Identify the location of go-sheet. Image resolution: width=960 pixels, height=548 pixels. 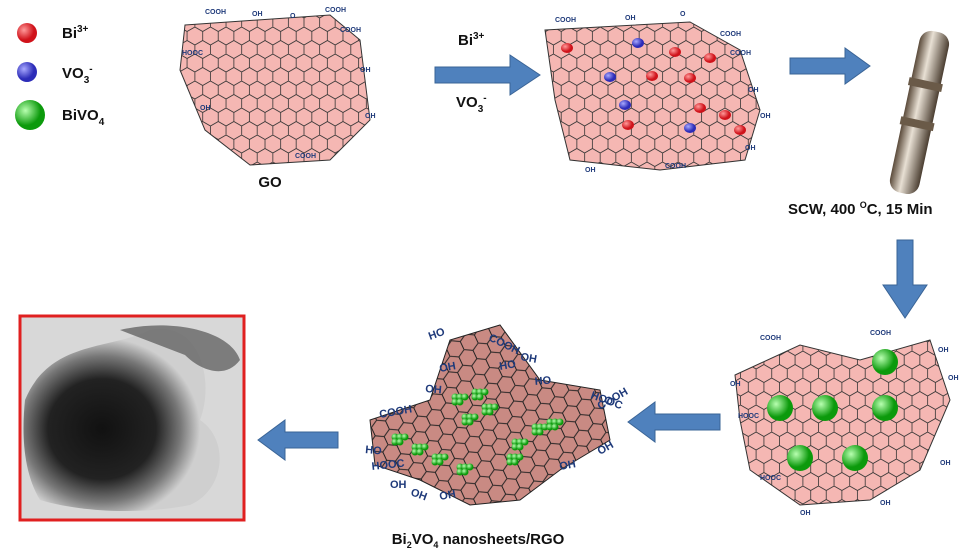
(275, 90).